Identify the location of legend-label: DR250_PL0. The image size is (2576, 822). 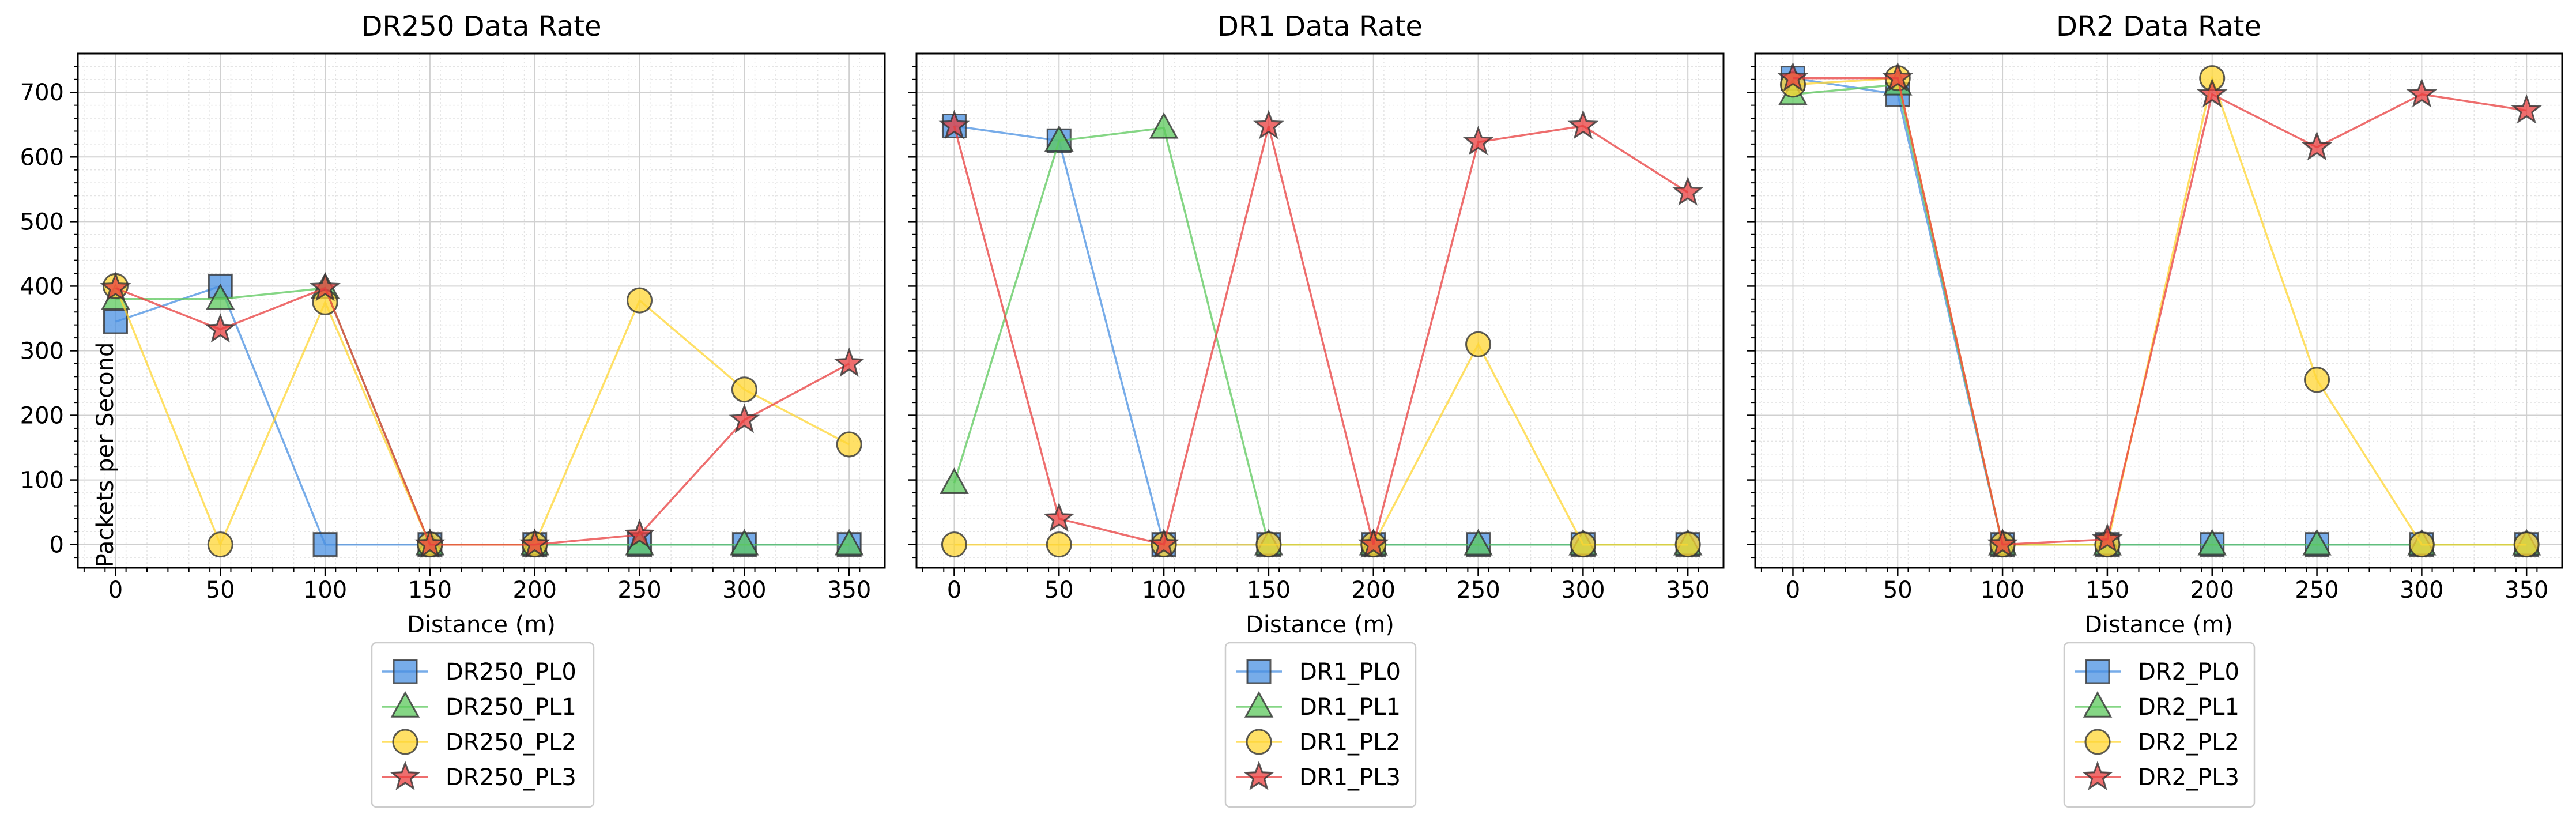
(511, 672).